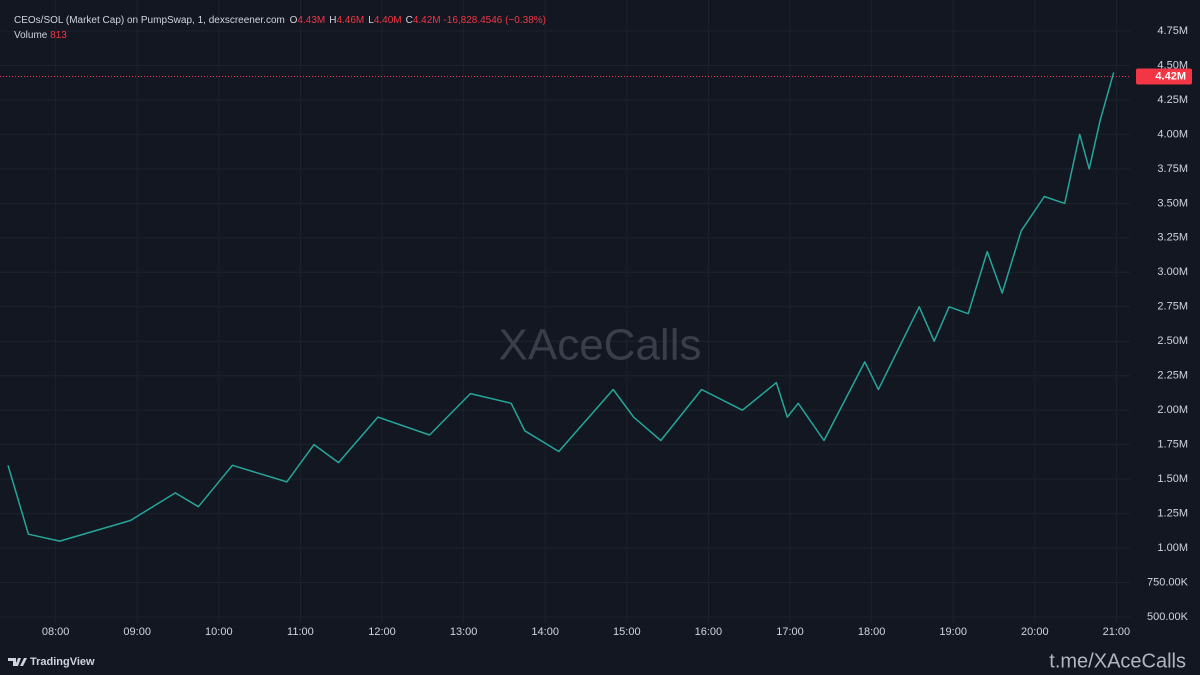  Describe the element at coordinates (1172, 513) in the screenshot. I see `y-tick-label: 1.25M` at that location.